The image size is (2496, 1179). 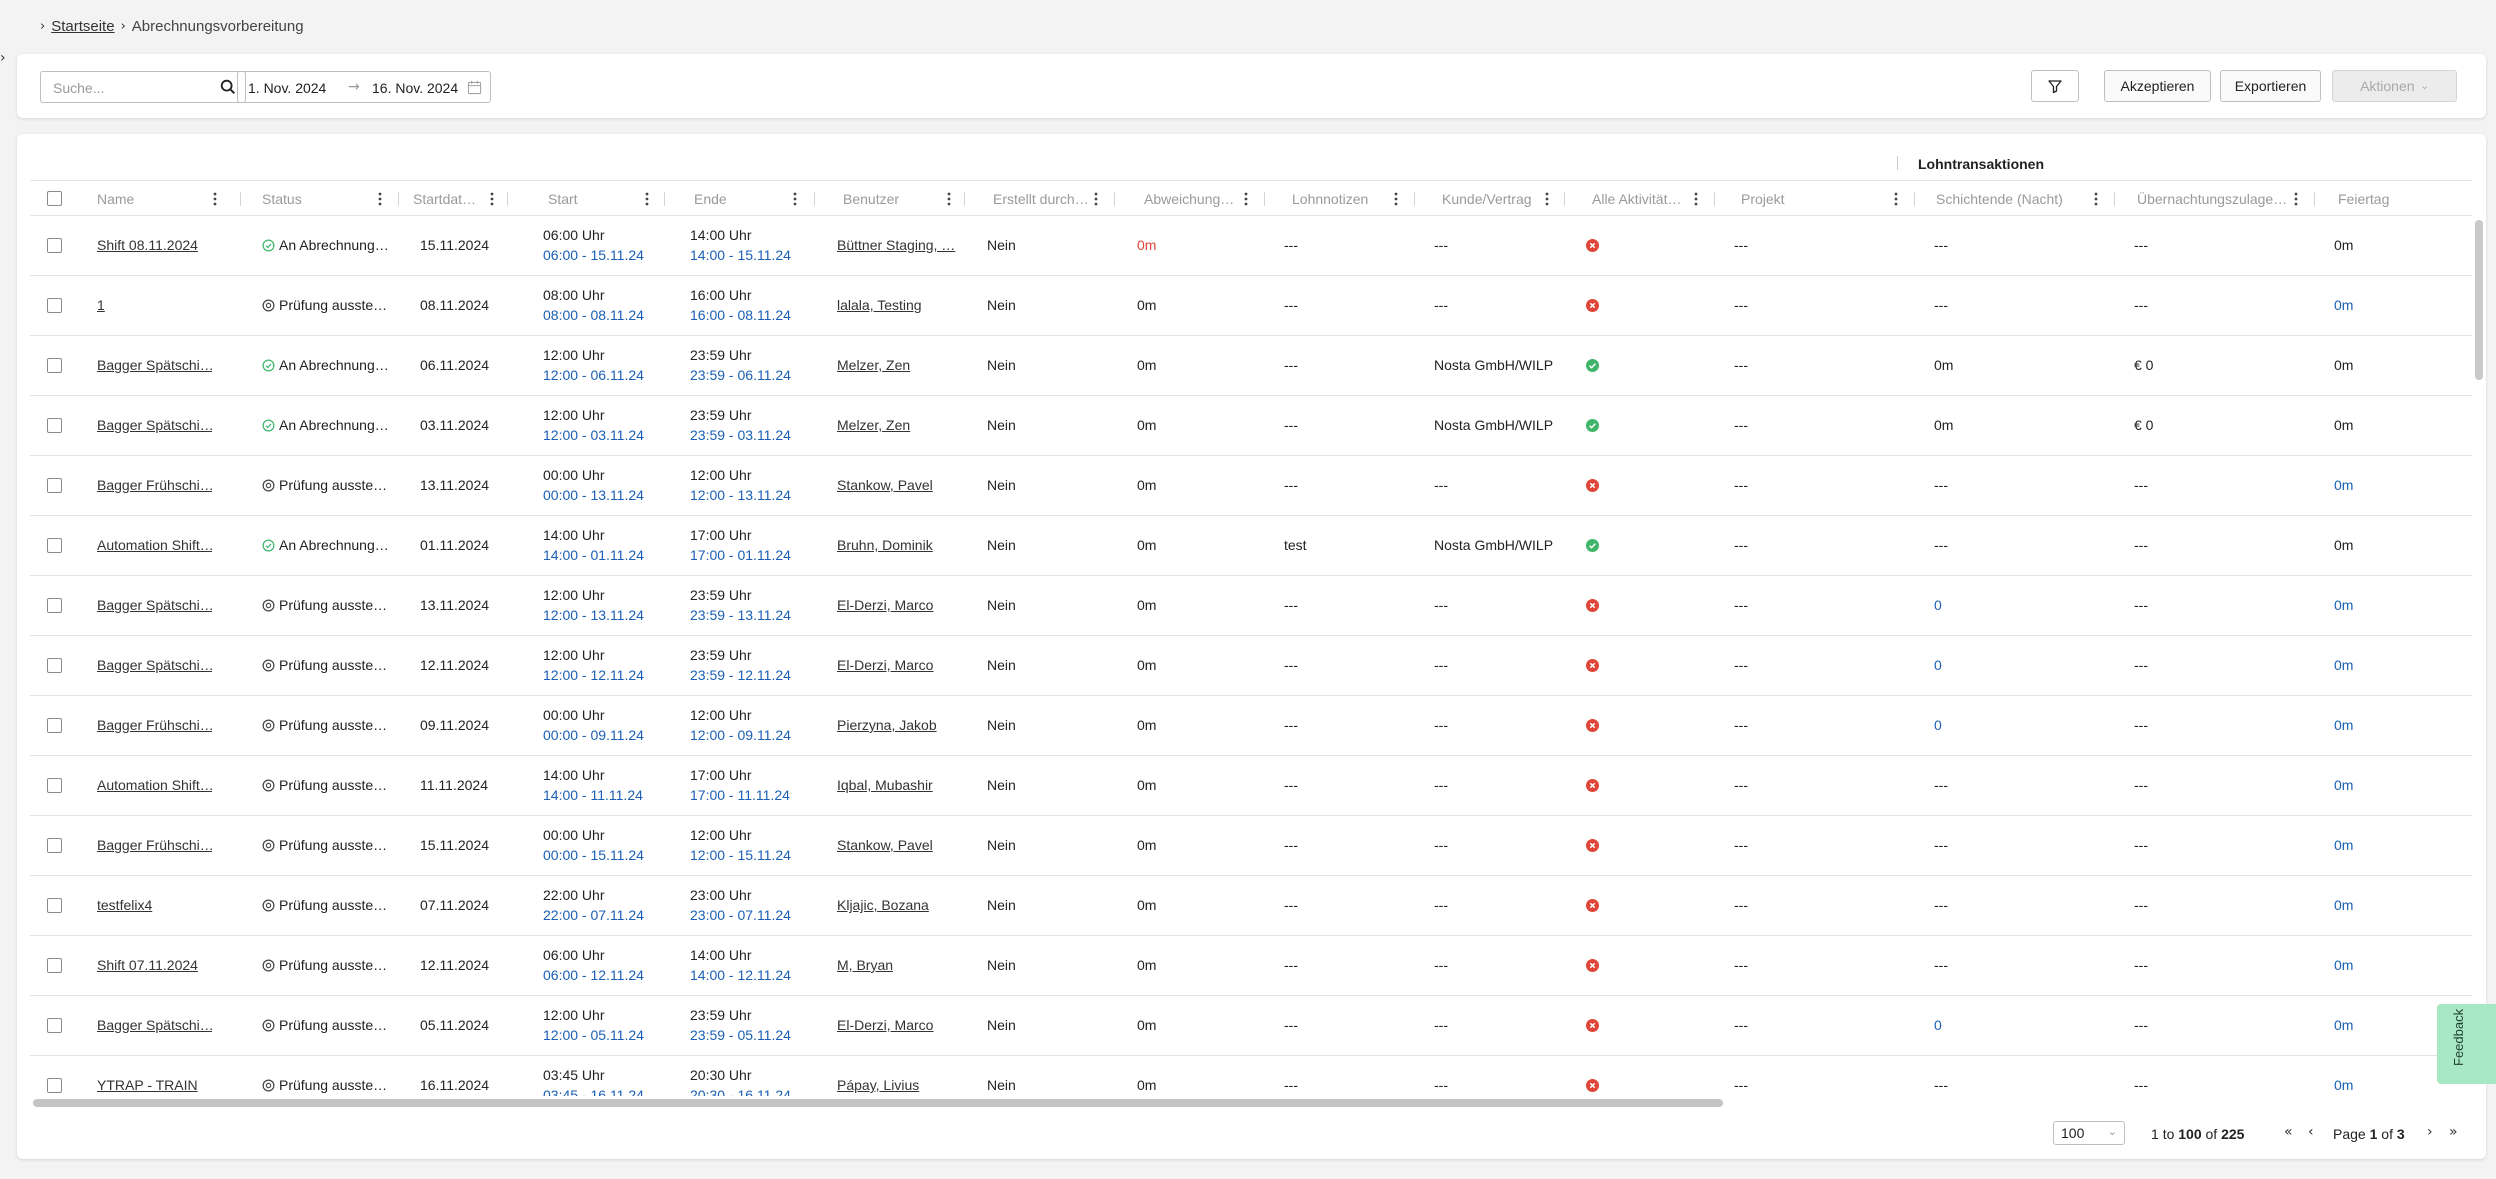 I want to click on user-link: Bruhn, Dominik, so click(x=885, y=545).